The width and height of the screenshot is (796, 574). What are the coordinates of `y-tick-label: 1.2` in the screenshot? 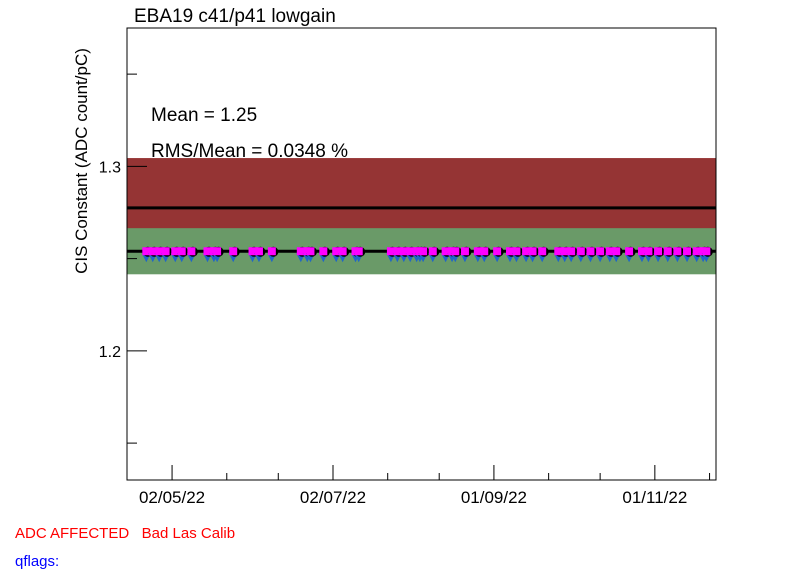 It's located at (110, 352).